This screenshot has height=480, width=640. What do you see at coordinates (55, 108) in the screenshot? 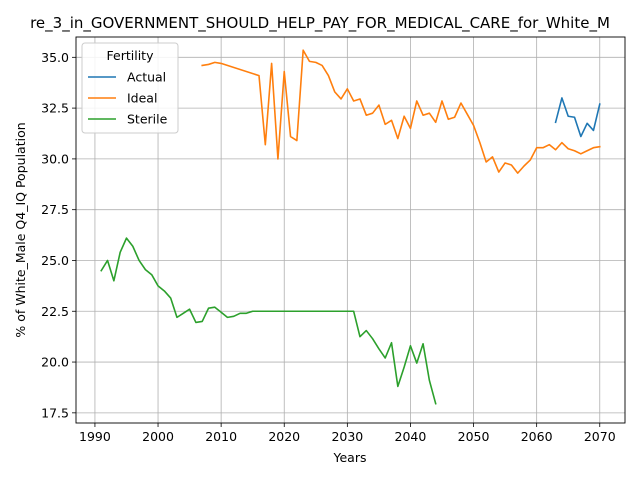
I see `y-tick-label: 32.5` at bounding box center [55, 108].